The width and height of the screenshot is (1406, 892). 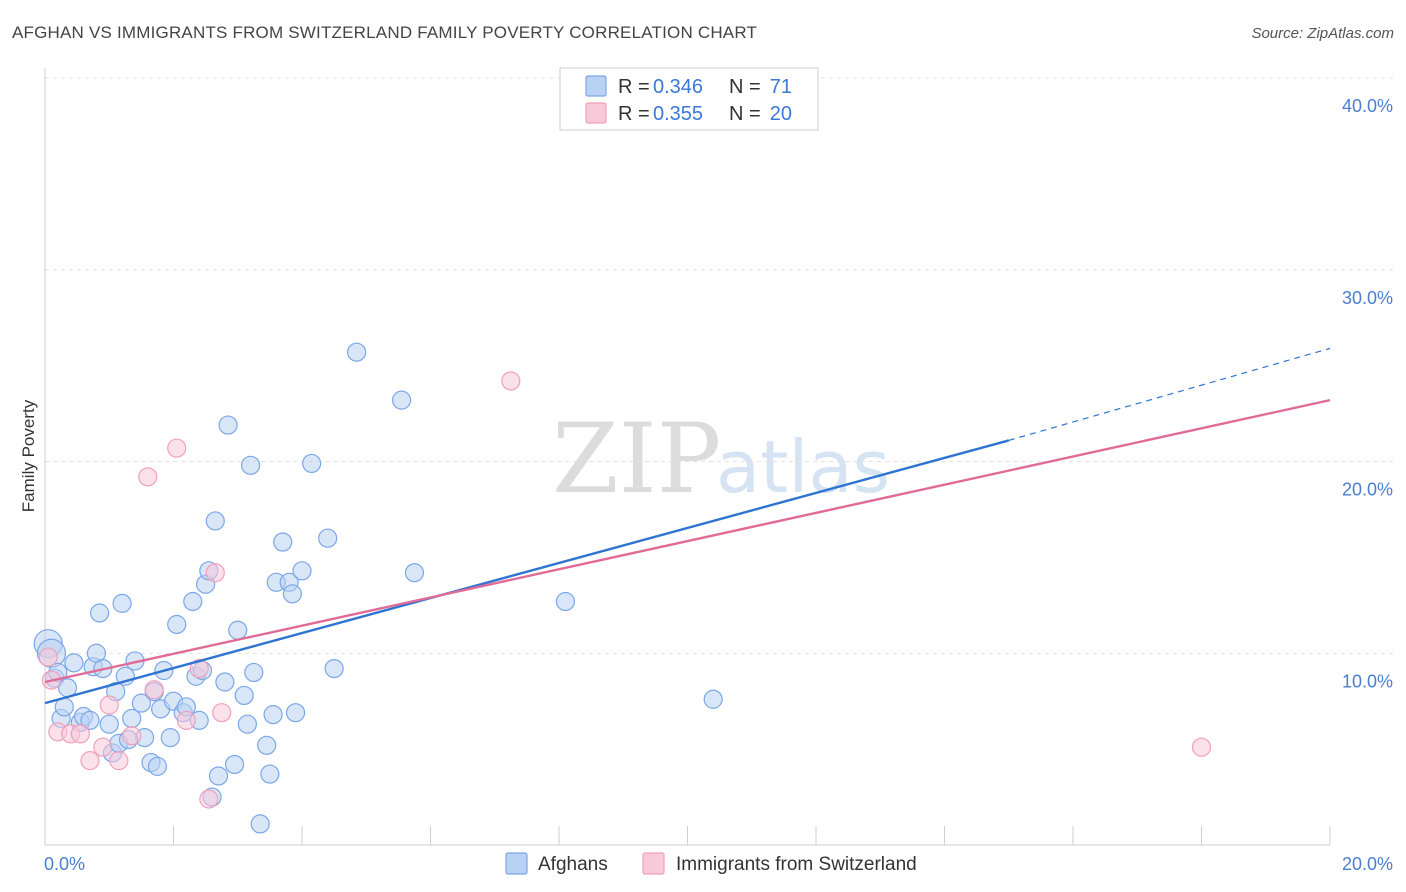 What do you see at coordinates (28, 455) in the screenshot?
I see `y-axis-label: Family Poverty` at bounding box center [28, 455].